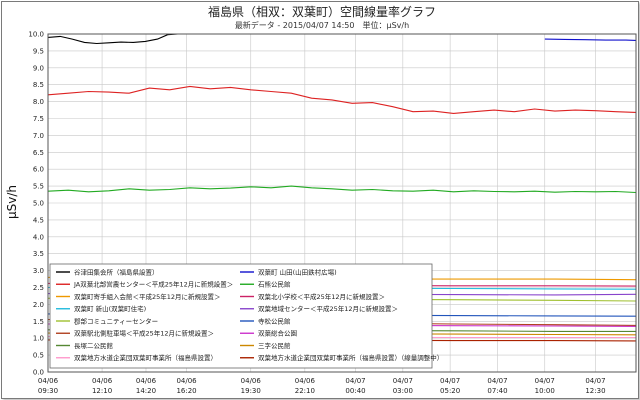  What do you see at coordinates (38, 356) in the screenshot?
I see `y-tick-label: 0.5` at bounding box center [38, 356].